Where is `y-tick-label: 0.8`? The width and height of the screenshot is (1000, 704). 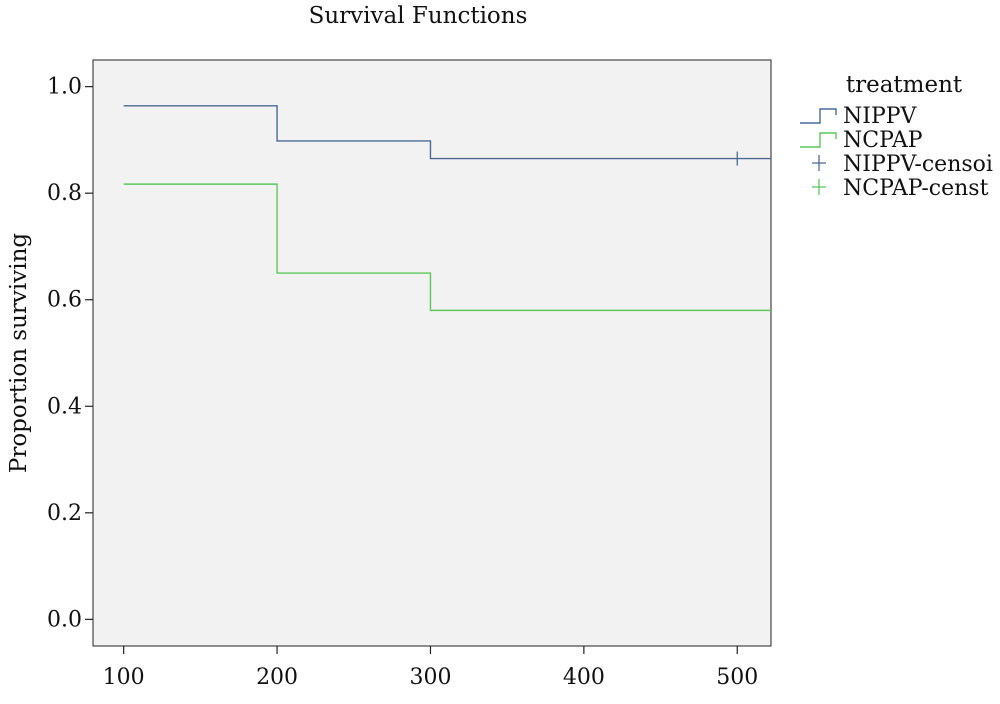
y-tick-label: 0.8 is located at coordinates (64, 193).